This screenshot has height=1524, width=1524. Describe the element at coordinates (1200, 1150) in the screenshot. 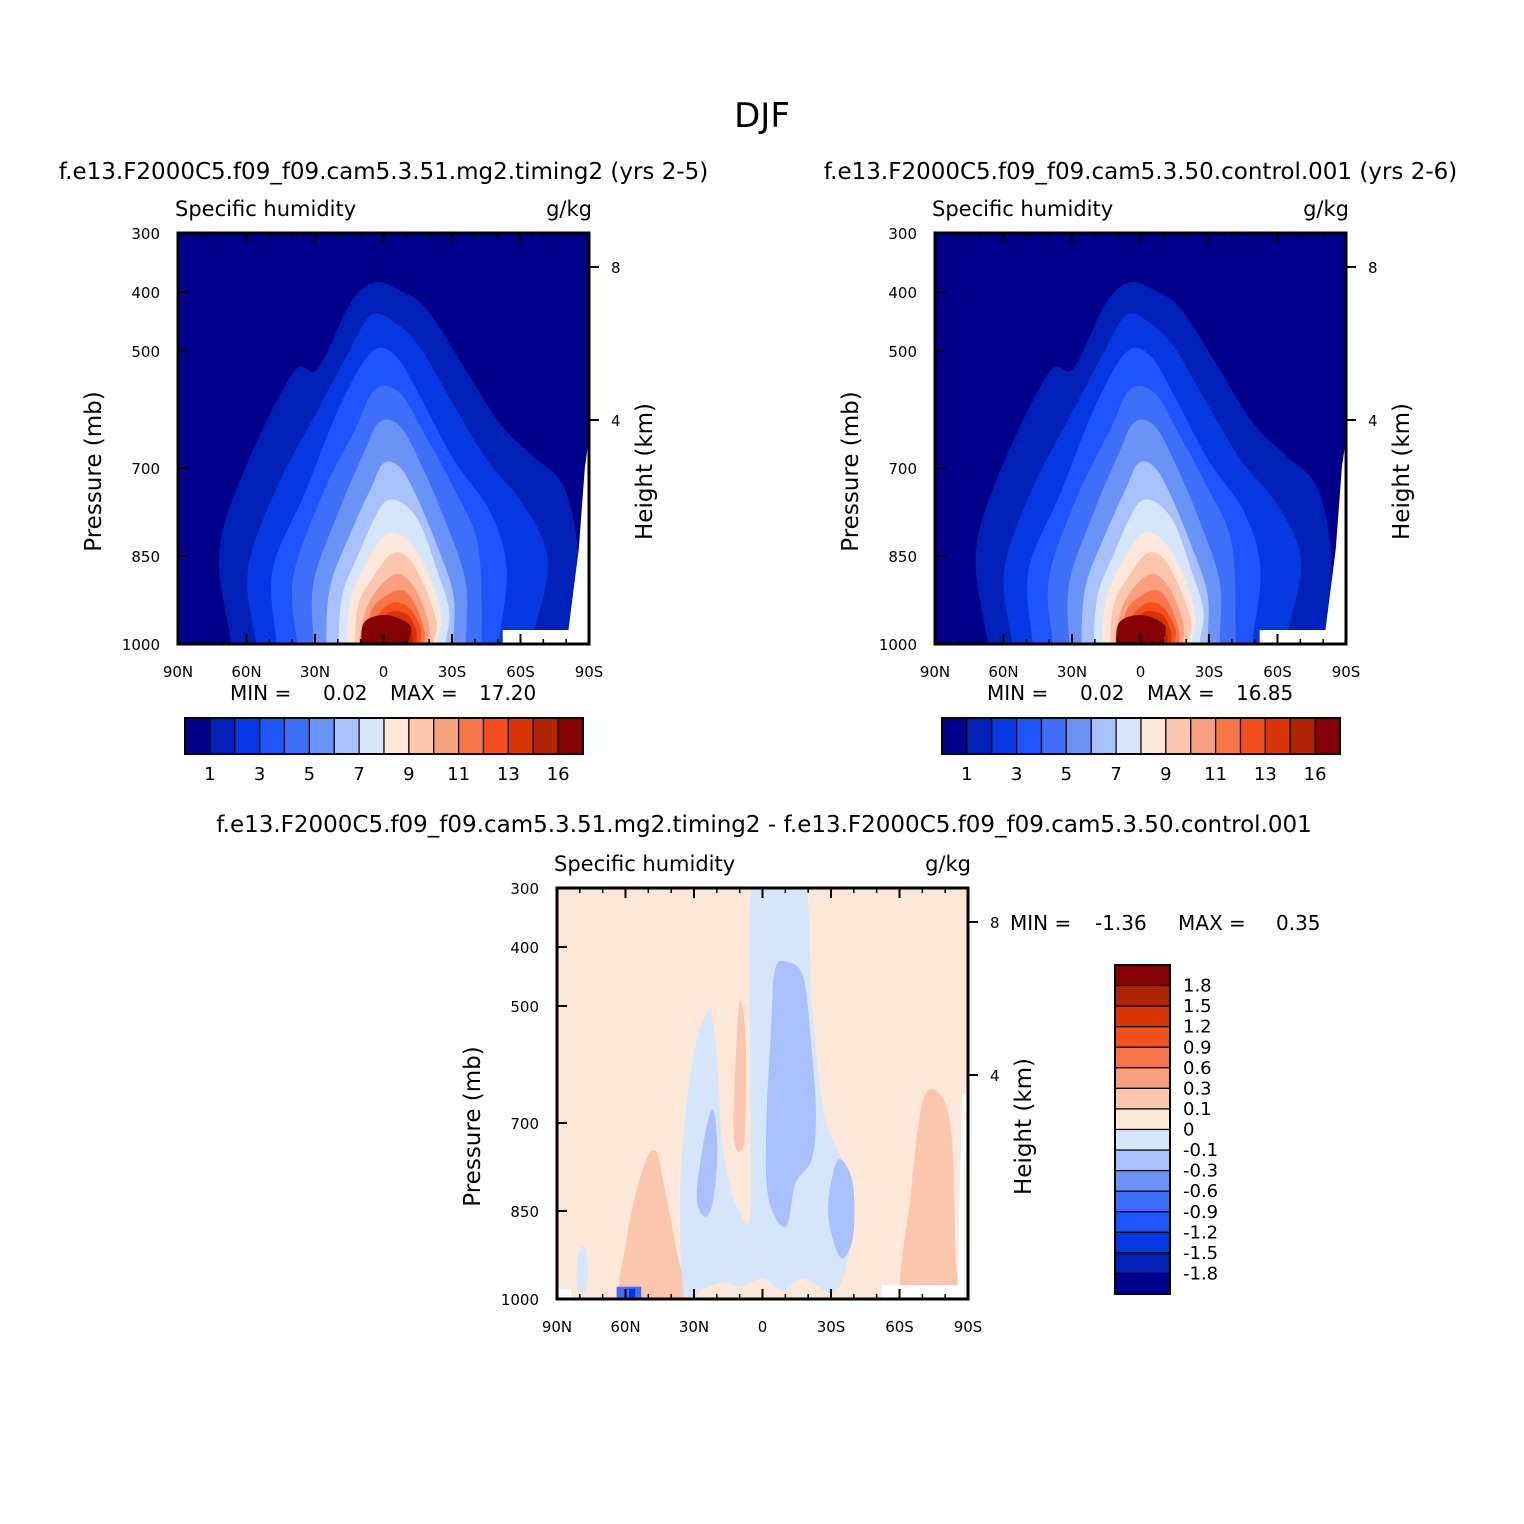

I see `colorbar-label: -0.1` at that location.